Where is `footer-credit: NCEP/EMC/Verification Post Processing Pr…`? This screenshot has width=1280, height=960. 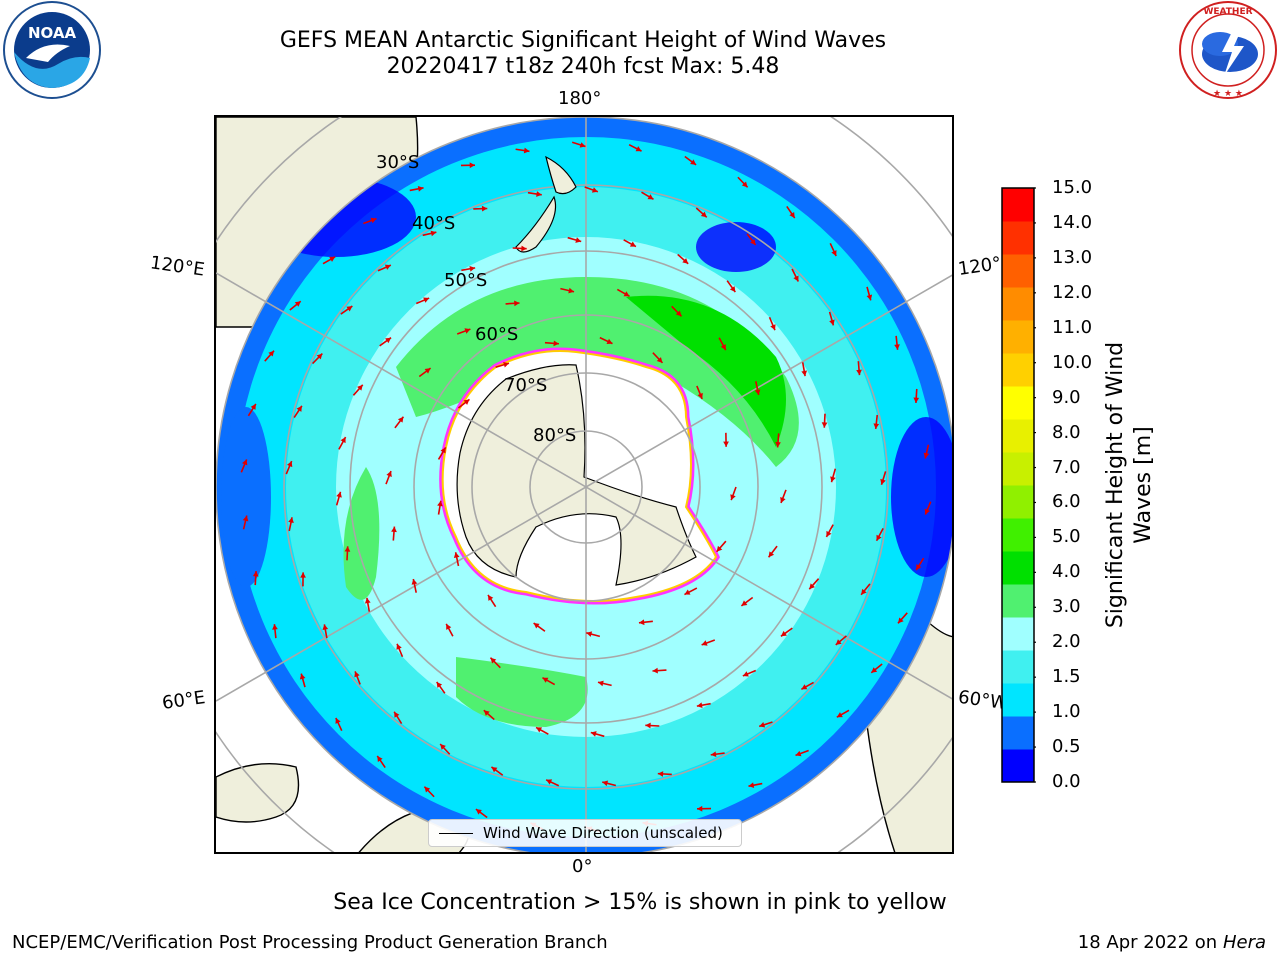 footer-credit: NCEP/EMC/Verification Post Processing Pr… is located at coordinates (310, 942).